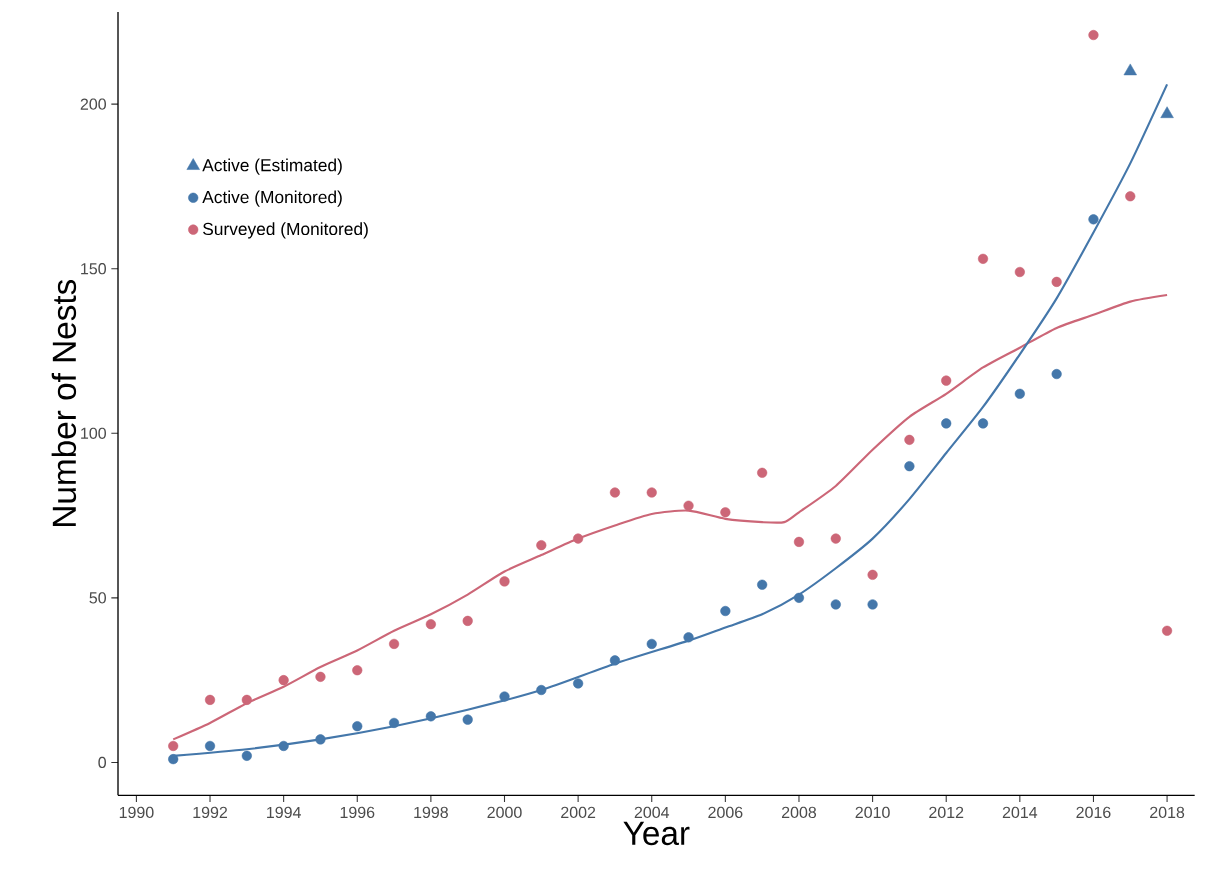 The height and width of the screenshot is (878, 1206). I want to click on x-tick-label: 2016, so click(1093, 812).